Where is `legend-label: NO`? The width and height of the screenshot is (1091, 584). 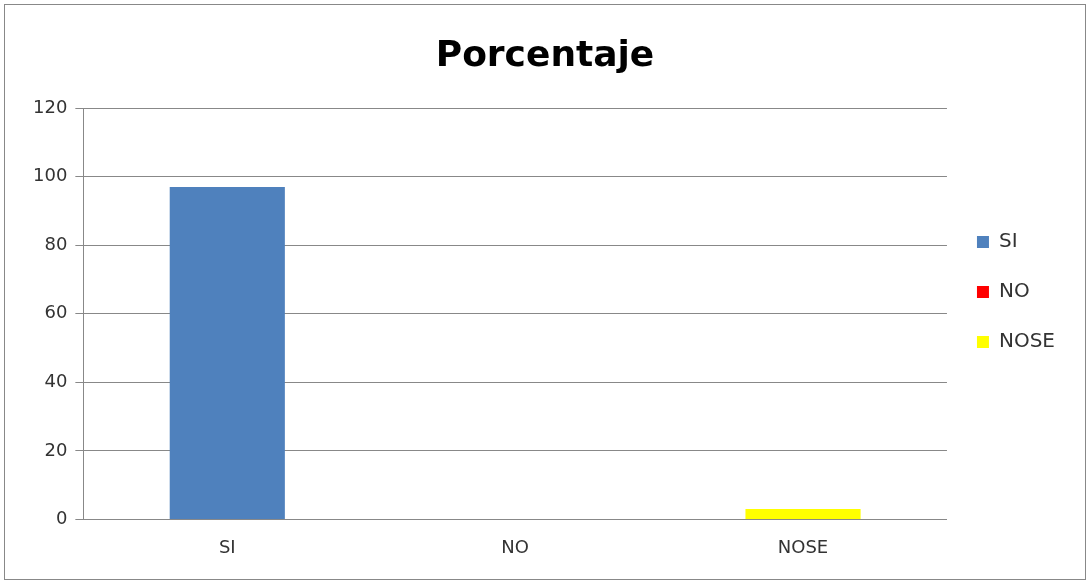 legend-label: NO is located at coordinates (1014, 290).